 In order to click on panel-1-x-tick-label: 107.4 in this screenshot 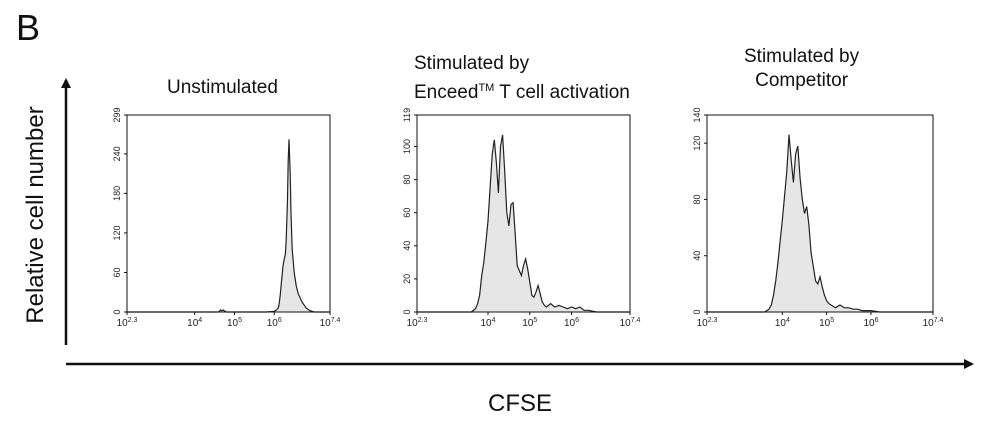, I will do `click(330, 323)`.